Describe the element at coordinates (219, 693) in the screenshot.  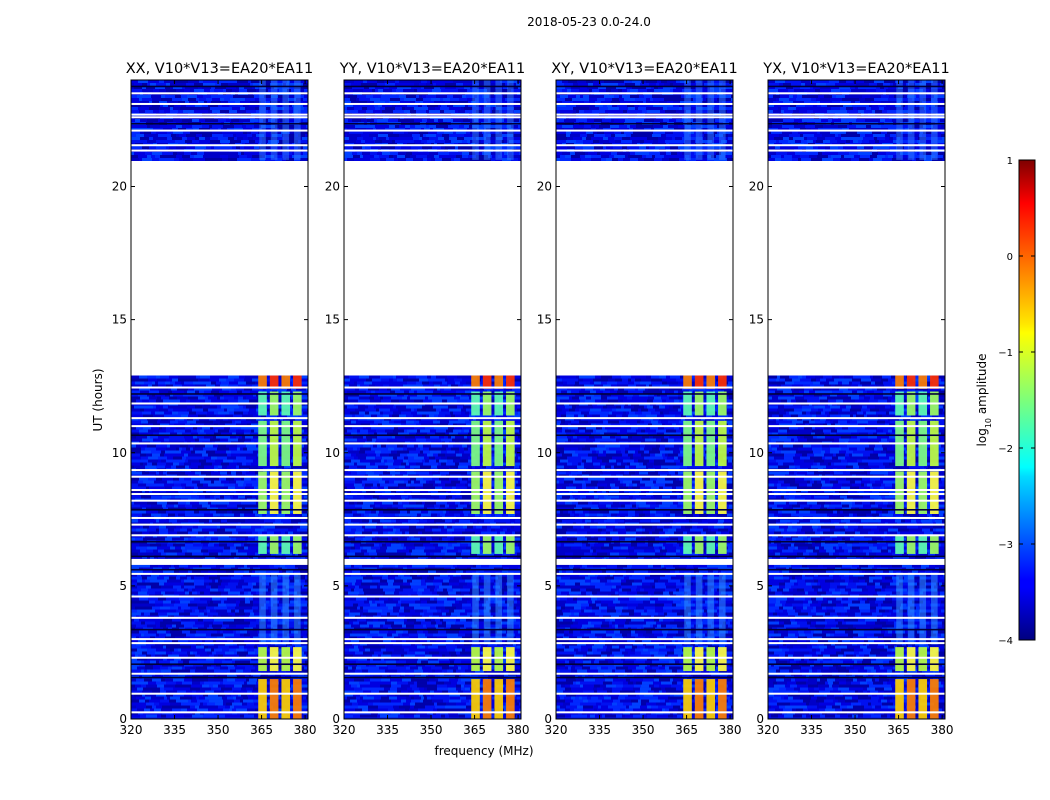
I see `flagged-row` at that location.